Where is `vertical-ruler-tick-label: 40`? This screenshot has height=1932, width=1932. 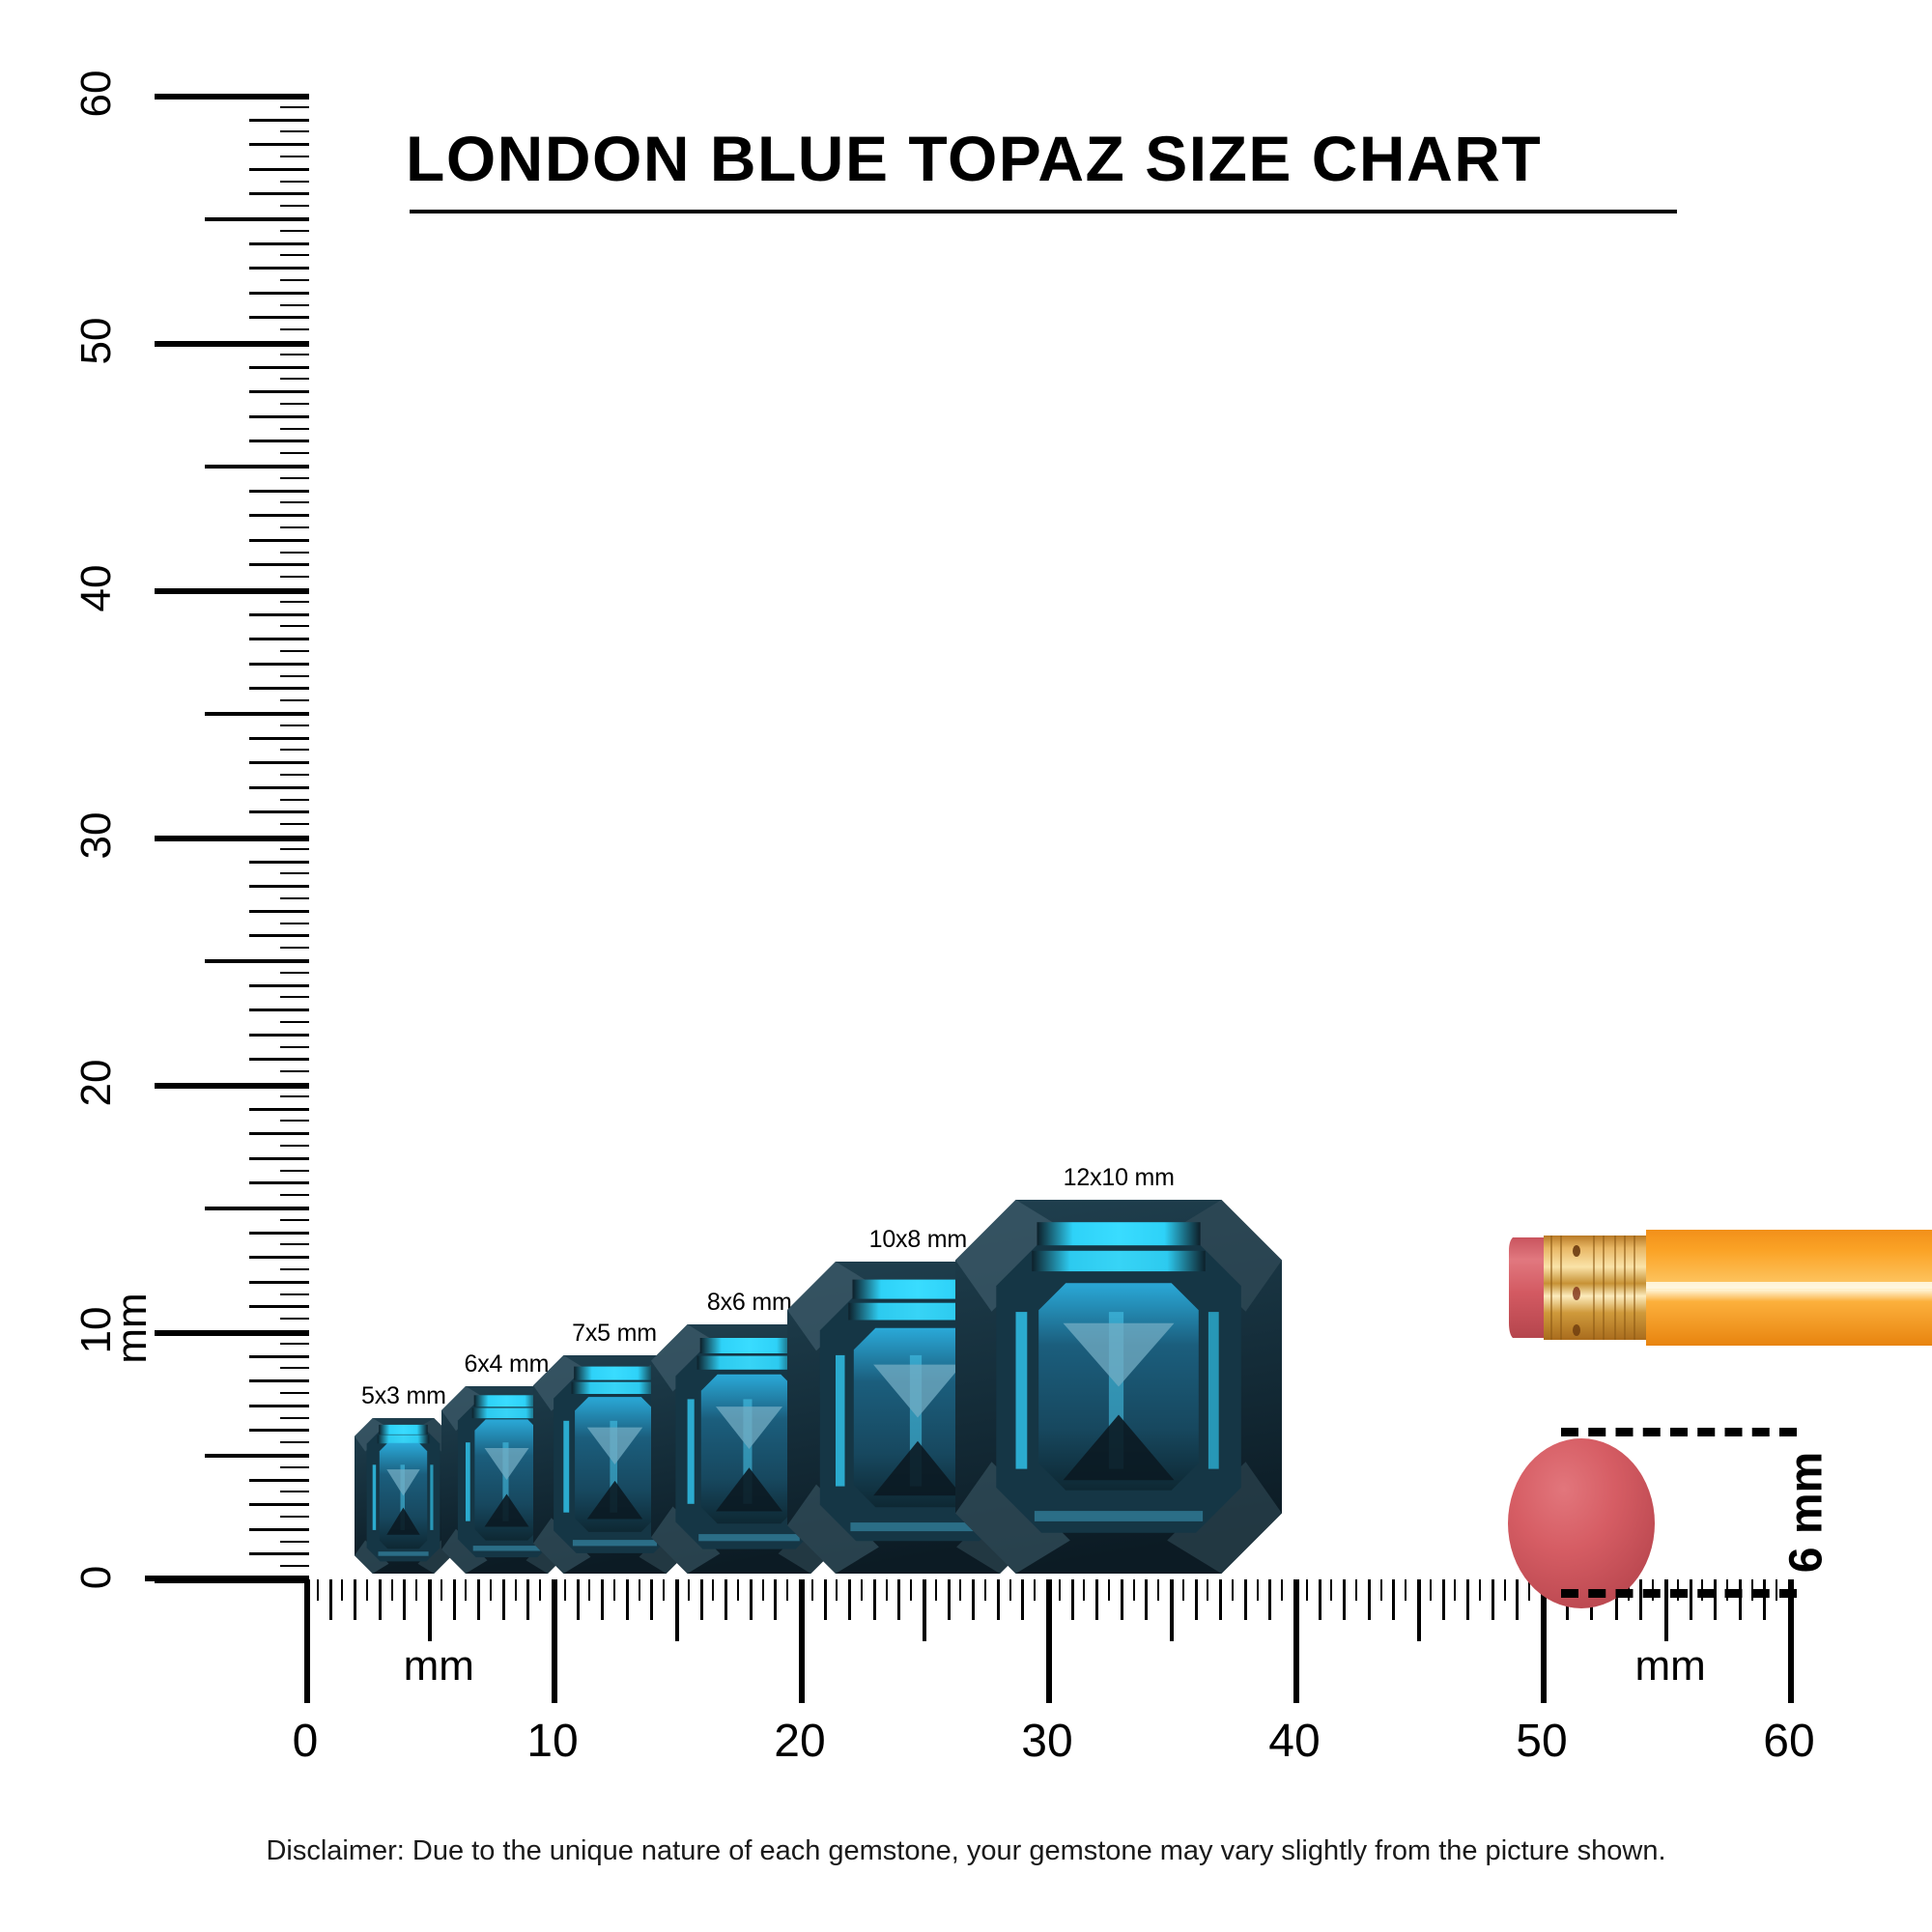
vertical-ruler-tick-label: 40 is located at coordinates (96, 588).